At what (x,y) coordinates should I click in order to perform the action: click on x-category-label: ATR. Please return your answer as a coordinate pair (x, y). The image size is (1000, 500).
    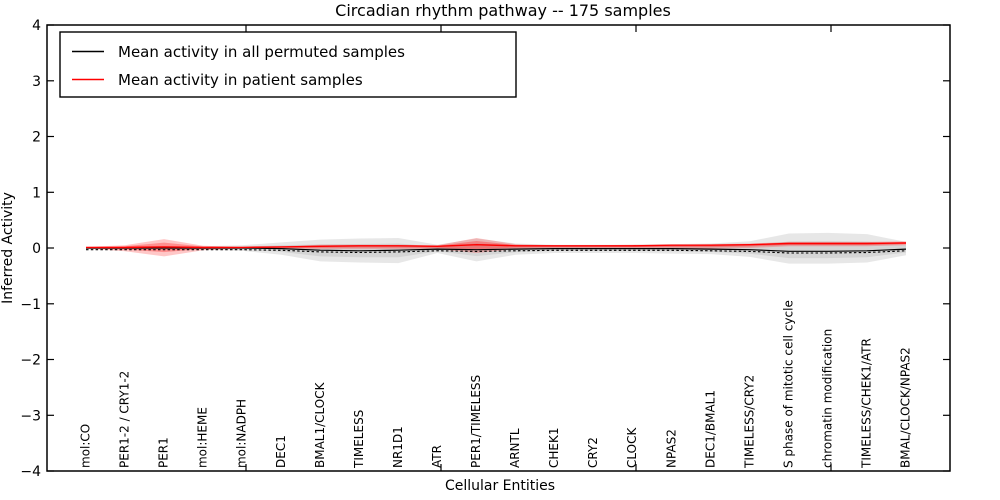
    Looking at the image, I should click on (437, 456).